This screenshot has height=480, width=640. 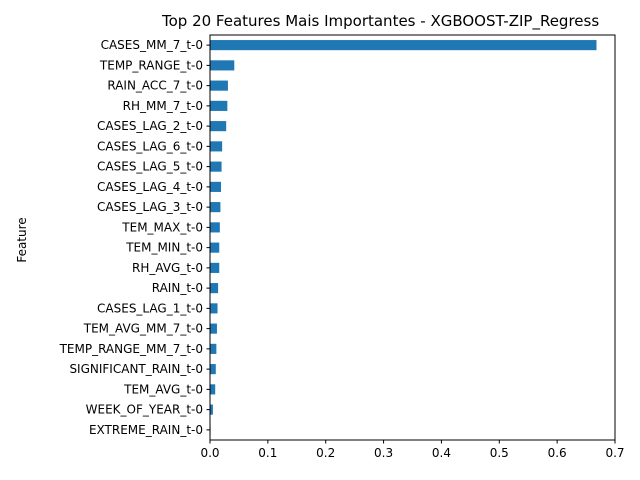 I want to click on y-tick-label: CASES_LAG_2_t-0, so click(x=150, y=126).